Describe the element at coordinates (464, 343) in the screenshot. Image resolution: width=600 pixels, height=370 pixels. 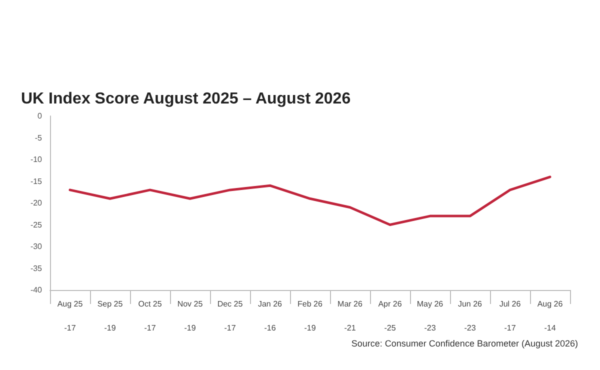
I see `source-note: Source: Consumer Confidence Barometer (August 2026)` at that location.